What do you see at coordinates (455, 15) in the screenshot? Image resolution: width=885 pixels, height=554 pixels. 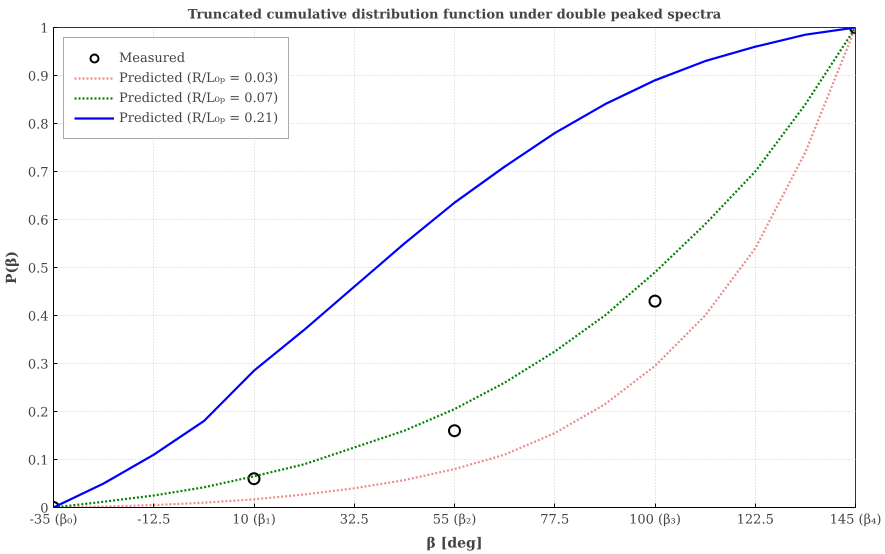 I see `chart-title: Truncated cumulative distribution function under double peaked spectra` at bounding box center [455, 15].